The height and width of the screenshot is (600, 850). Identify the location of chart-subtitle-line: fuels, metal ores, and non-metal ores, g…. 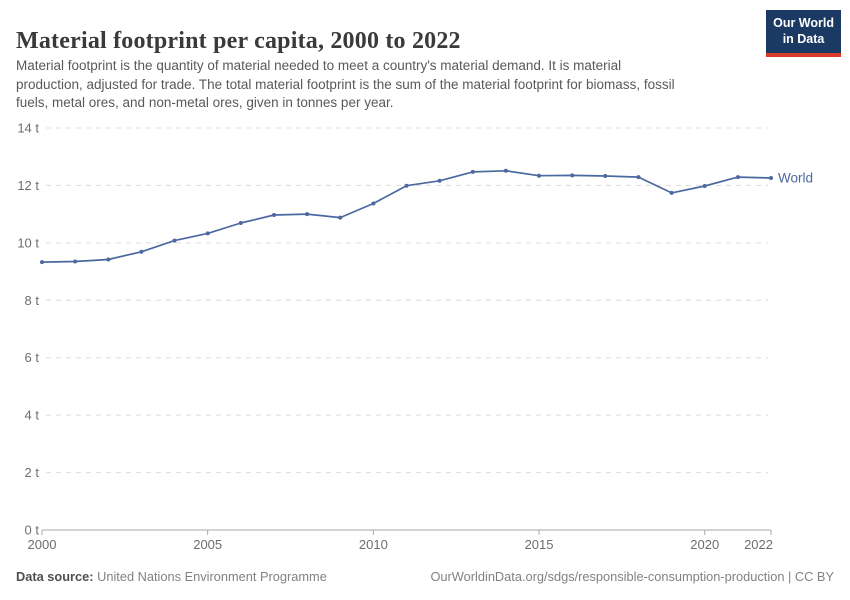
(205, 102).